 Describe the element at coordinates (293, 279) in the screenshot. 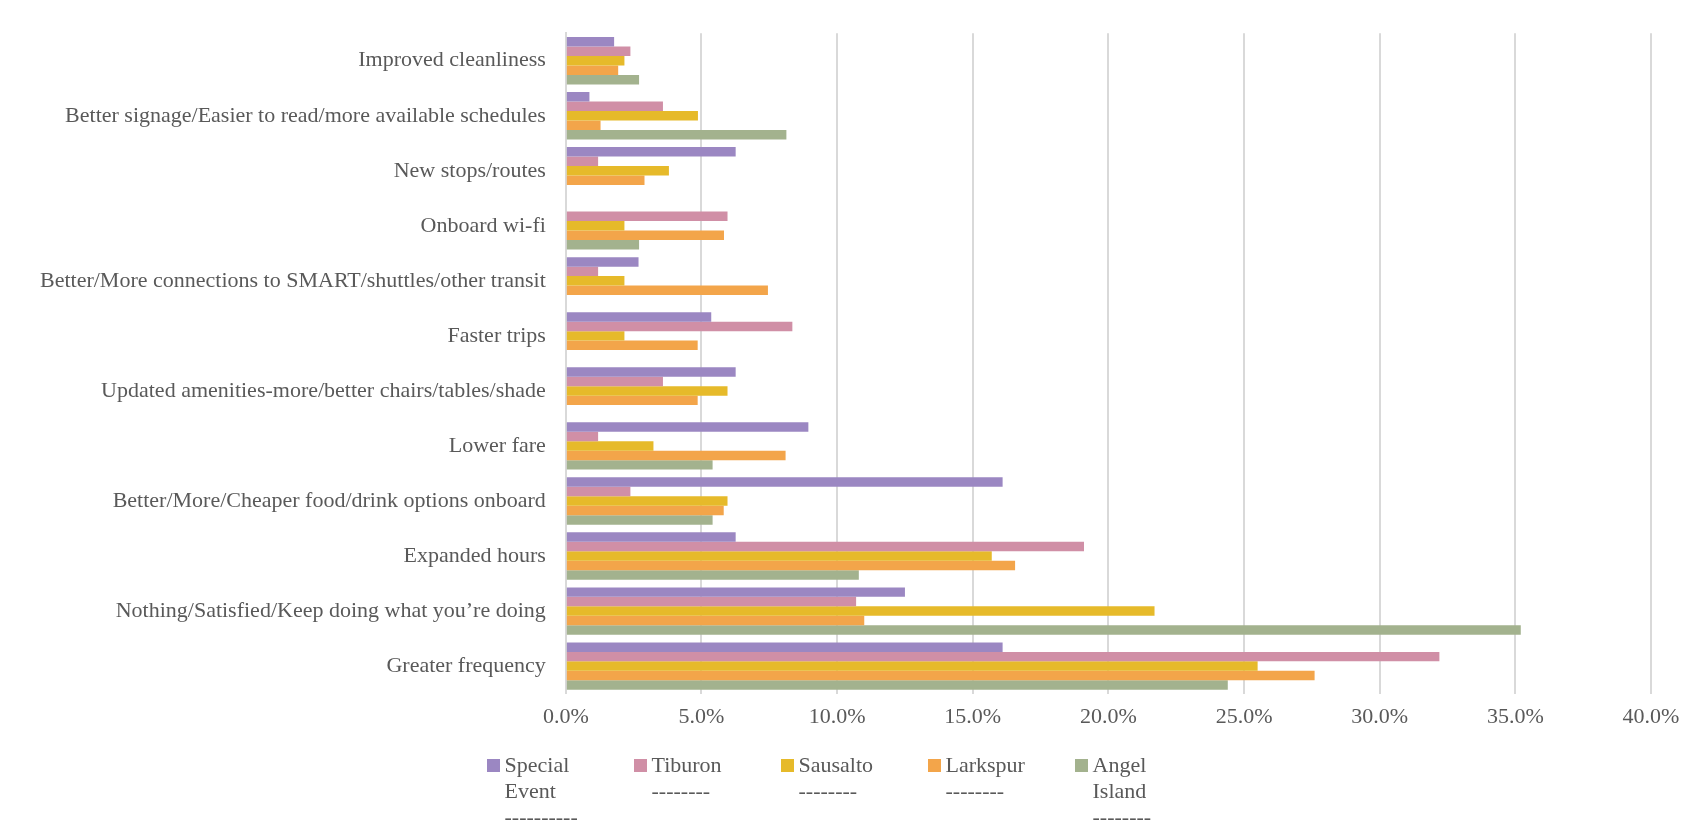

I see `y-tick-label: Better/More connections to SMART/shuttles/other transit` at that location.